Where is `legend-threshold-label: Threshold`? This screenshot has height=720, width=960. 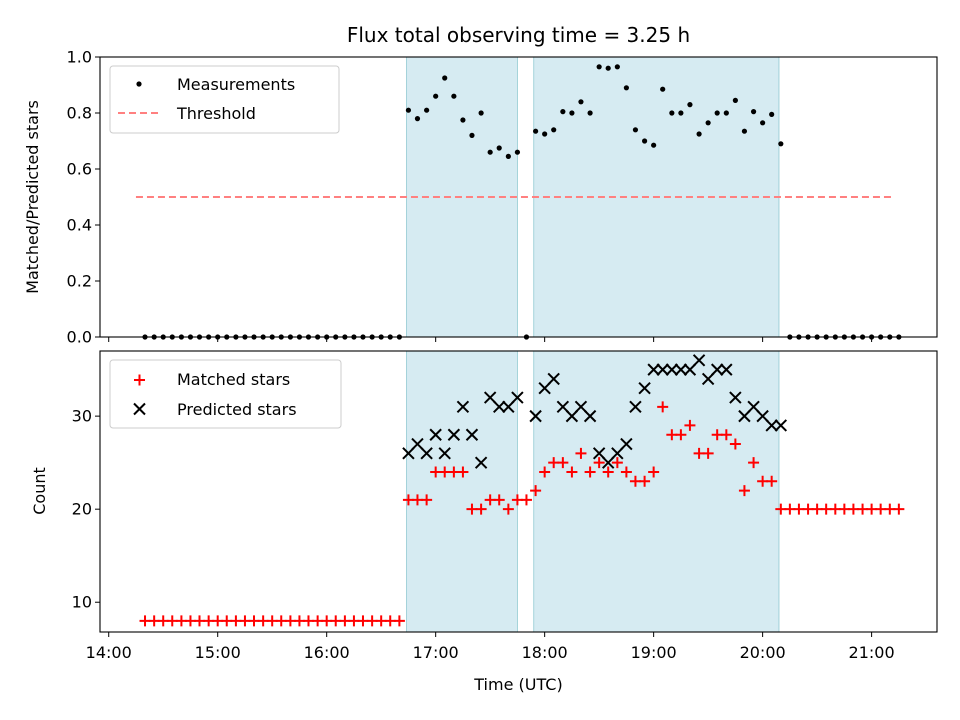
legend-threshold-label: Threshold is located at coordinates (216, 113).